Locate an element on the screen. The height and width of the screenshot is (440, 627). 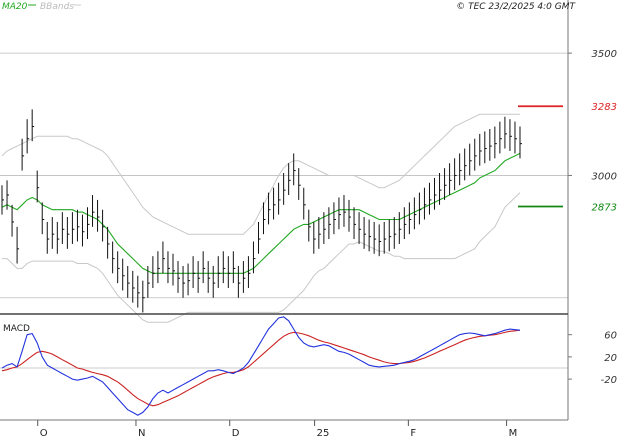
x-tick-label: N is located at coordinates (141, 433).